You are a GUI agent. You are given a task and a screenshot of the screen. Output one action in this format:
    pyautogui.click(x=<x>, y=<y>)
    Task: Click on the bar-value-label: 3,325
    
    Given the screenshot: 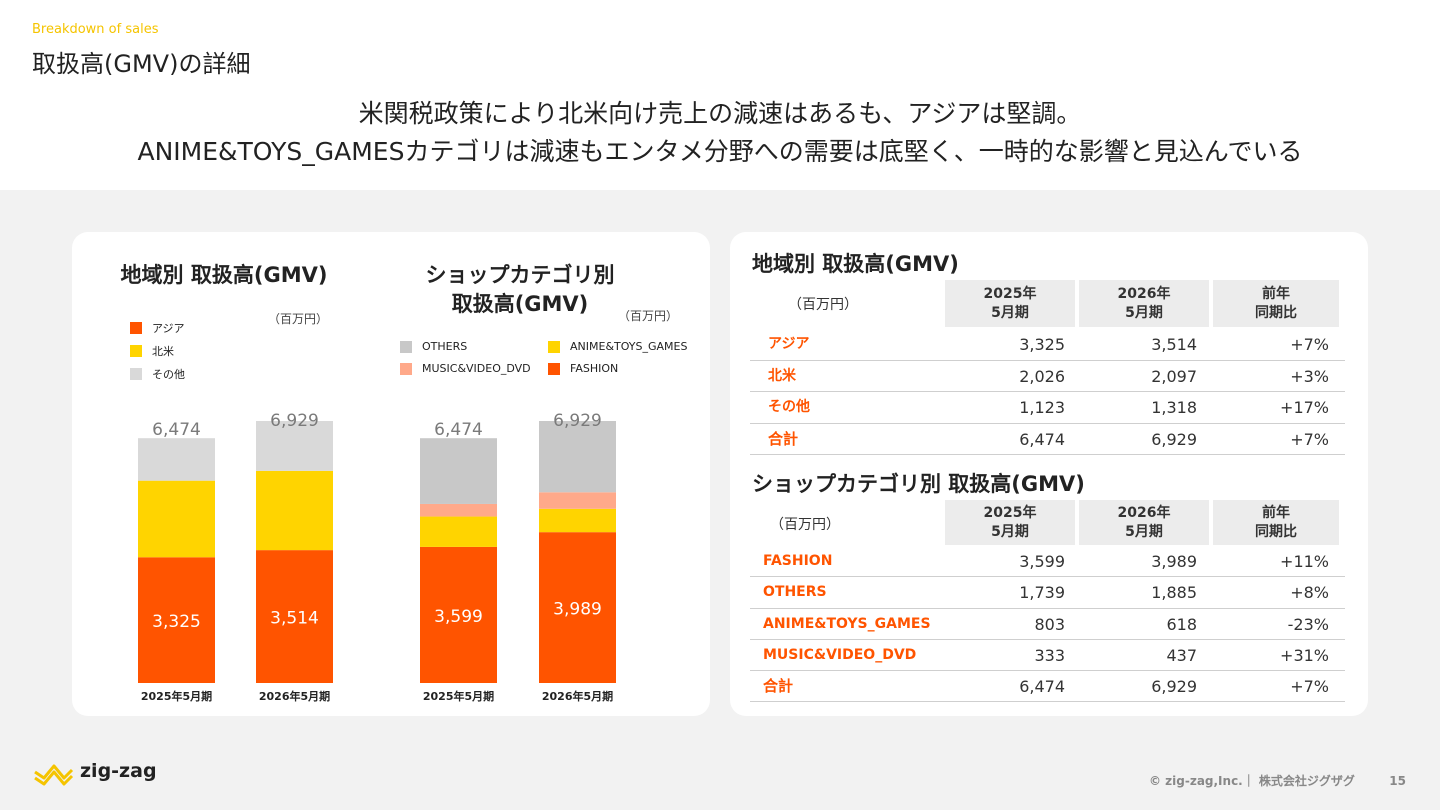 What is the action you would take?
    pyautogui.click(x=176, y=622)
    